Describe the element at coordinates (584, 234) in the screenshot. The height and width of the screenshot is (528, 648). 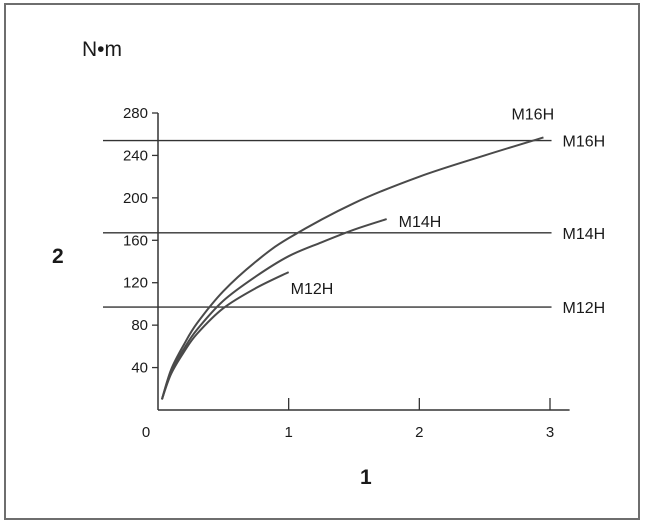
I see `reference-label-m14h: M14H` at that location.